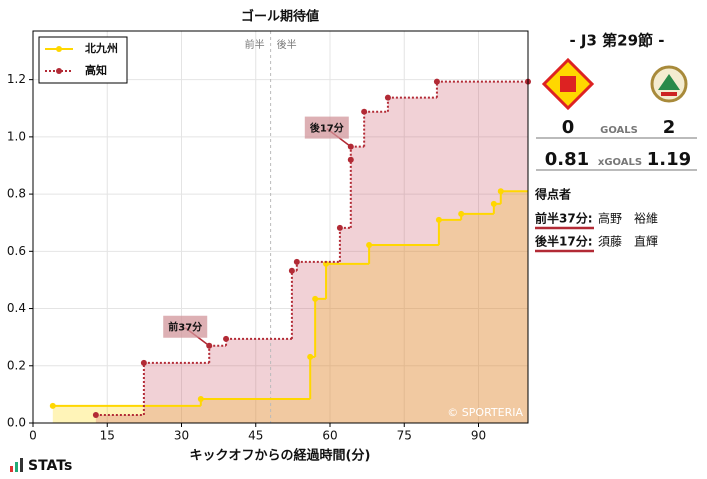  What do you see at coordinates (107, 436) in the screenshot?
I see `x-tick-label: 15` at bounding box center [107, 436].